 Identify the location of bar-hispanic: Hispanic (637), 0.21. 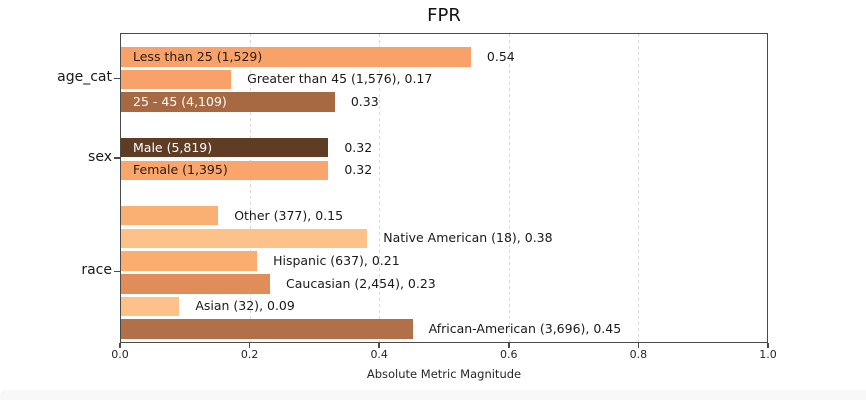
(260, 261).